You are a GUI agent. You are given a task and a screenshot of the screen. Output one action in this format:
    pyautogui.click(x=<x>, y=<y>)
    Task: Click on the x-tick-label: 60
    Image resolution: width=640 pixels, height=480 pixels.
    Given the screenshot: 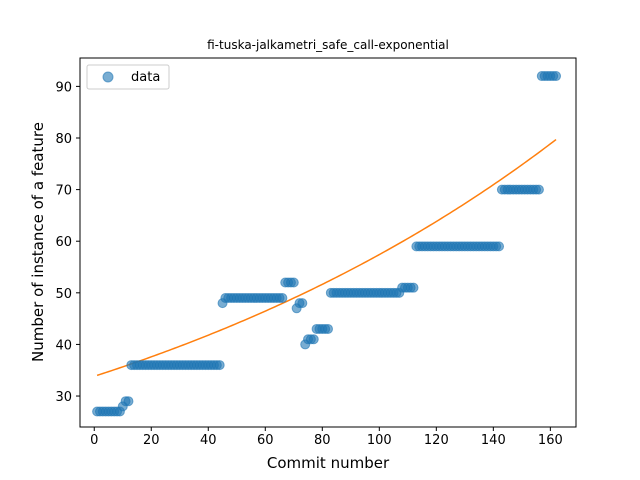 What is the action you would take?
    pyautogui.click(x=265, y=440)
    